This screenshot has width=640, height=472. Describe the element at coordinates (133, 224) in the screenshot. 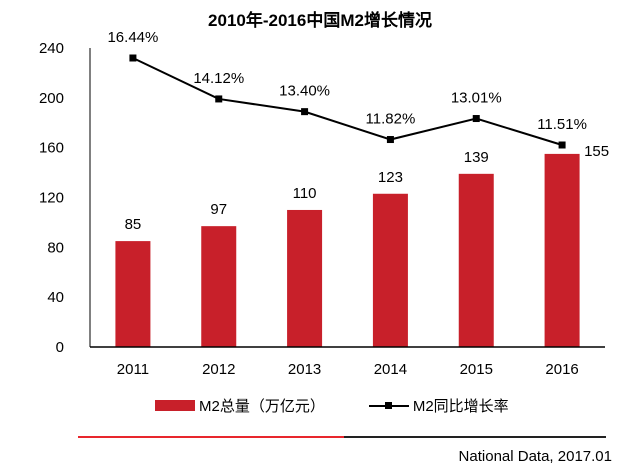

I see `bar-data-label: 85` at that location.